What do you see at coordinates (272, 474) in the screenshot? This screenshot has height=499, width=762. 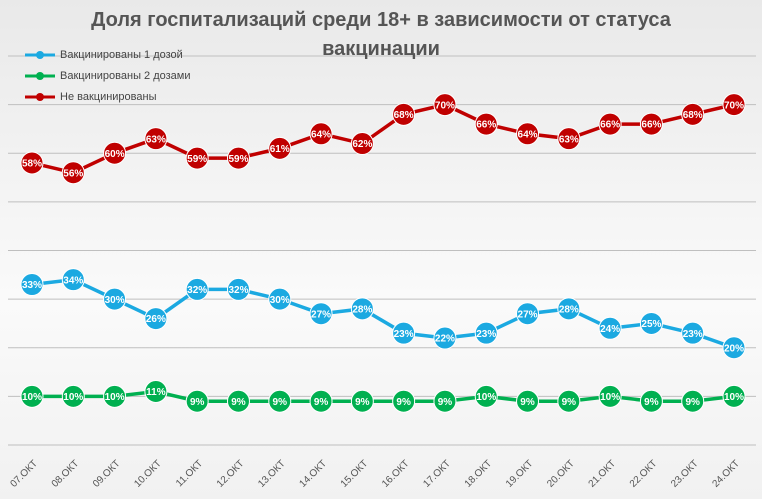 I see `x-tick-label: 13.ОКТ` at bounding box center [272, 474].